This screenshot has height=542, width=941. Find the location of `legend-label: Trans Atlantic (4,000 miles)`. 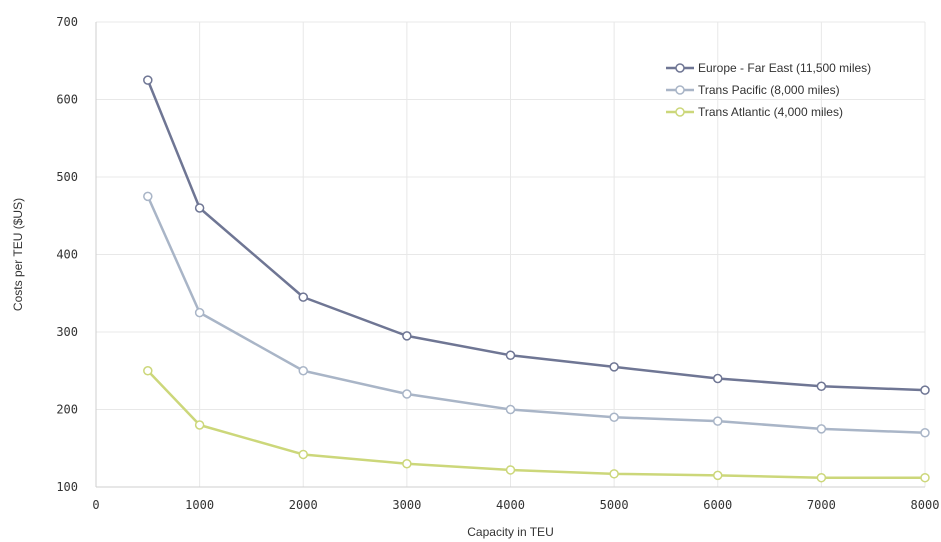

legend-label: Trans Atlantic (4,000 miles) is located at coordinates (770, 112).